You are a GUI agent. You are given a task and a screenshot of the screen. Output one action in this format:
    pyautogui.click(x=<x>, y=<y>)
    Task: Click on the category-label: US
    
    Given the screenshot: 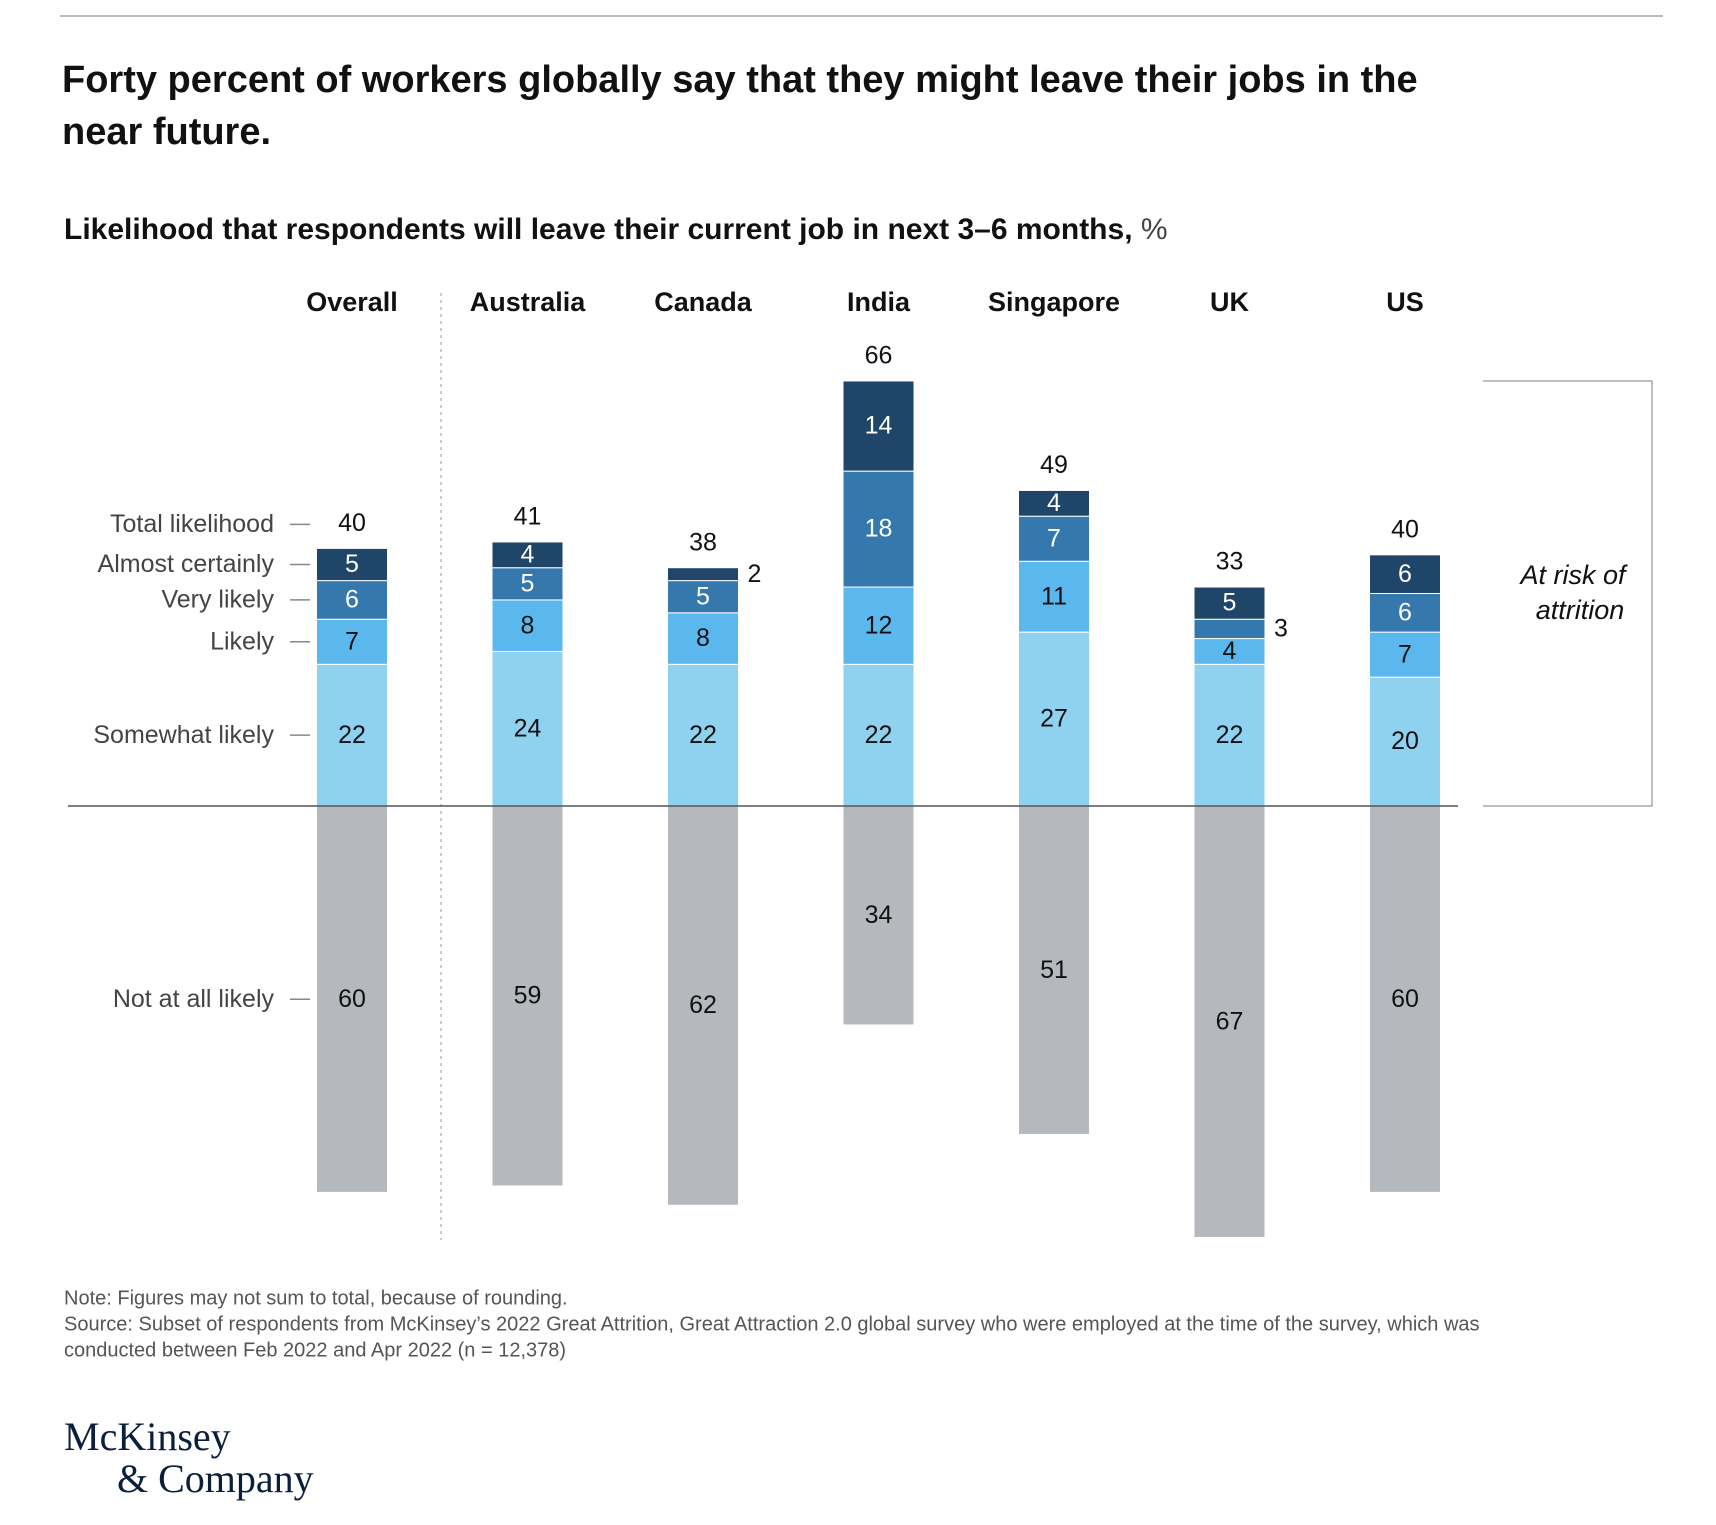 What is the action you would take?
    pyautogui.click(x=1405, y=302)
    